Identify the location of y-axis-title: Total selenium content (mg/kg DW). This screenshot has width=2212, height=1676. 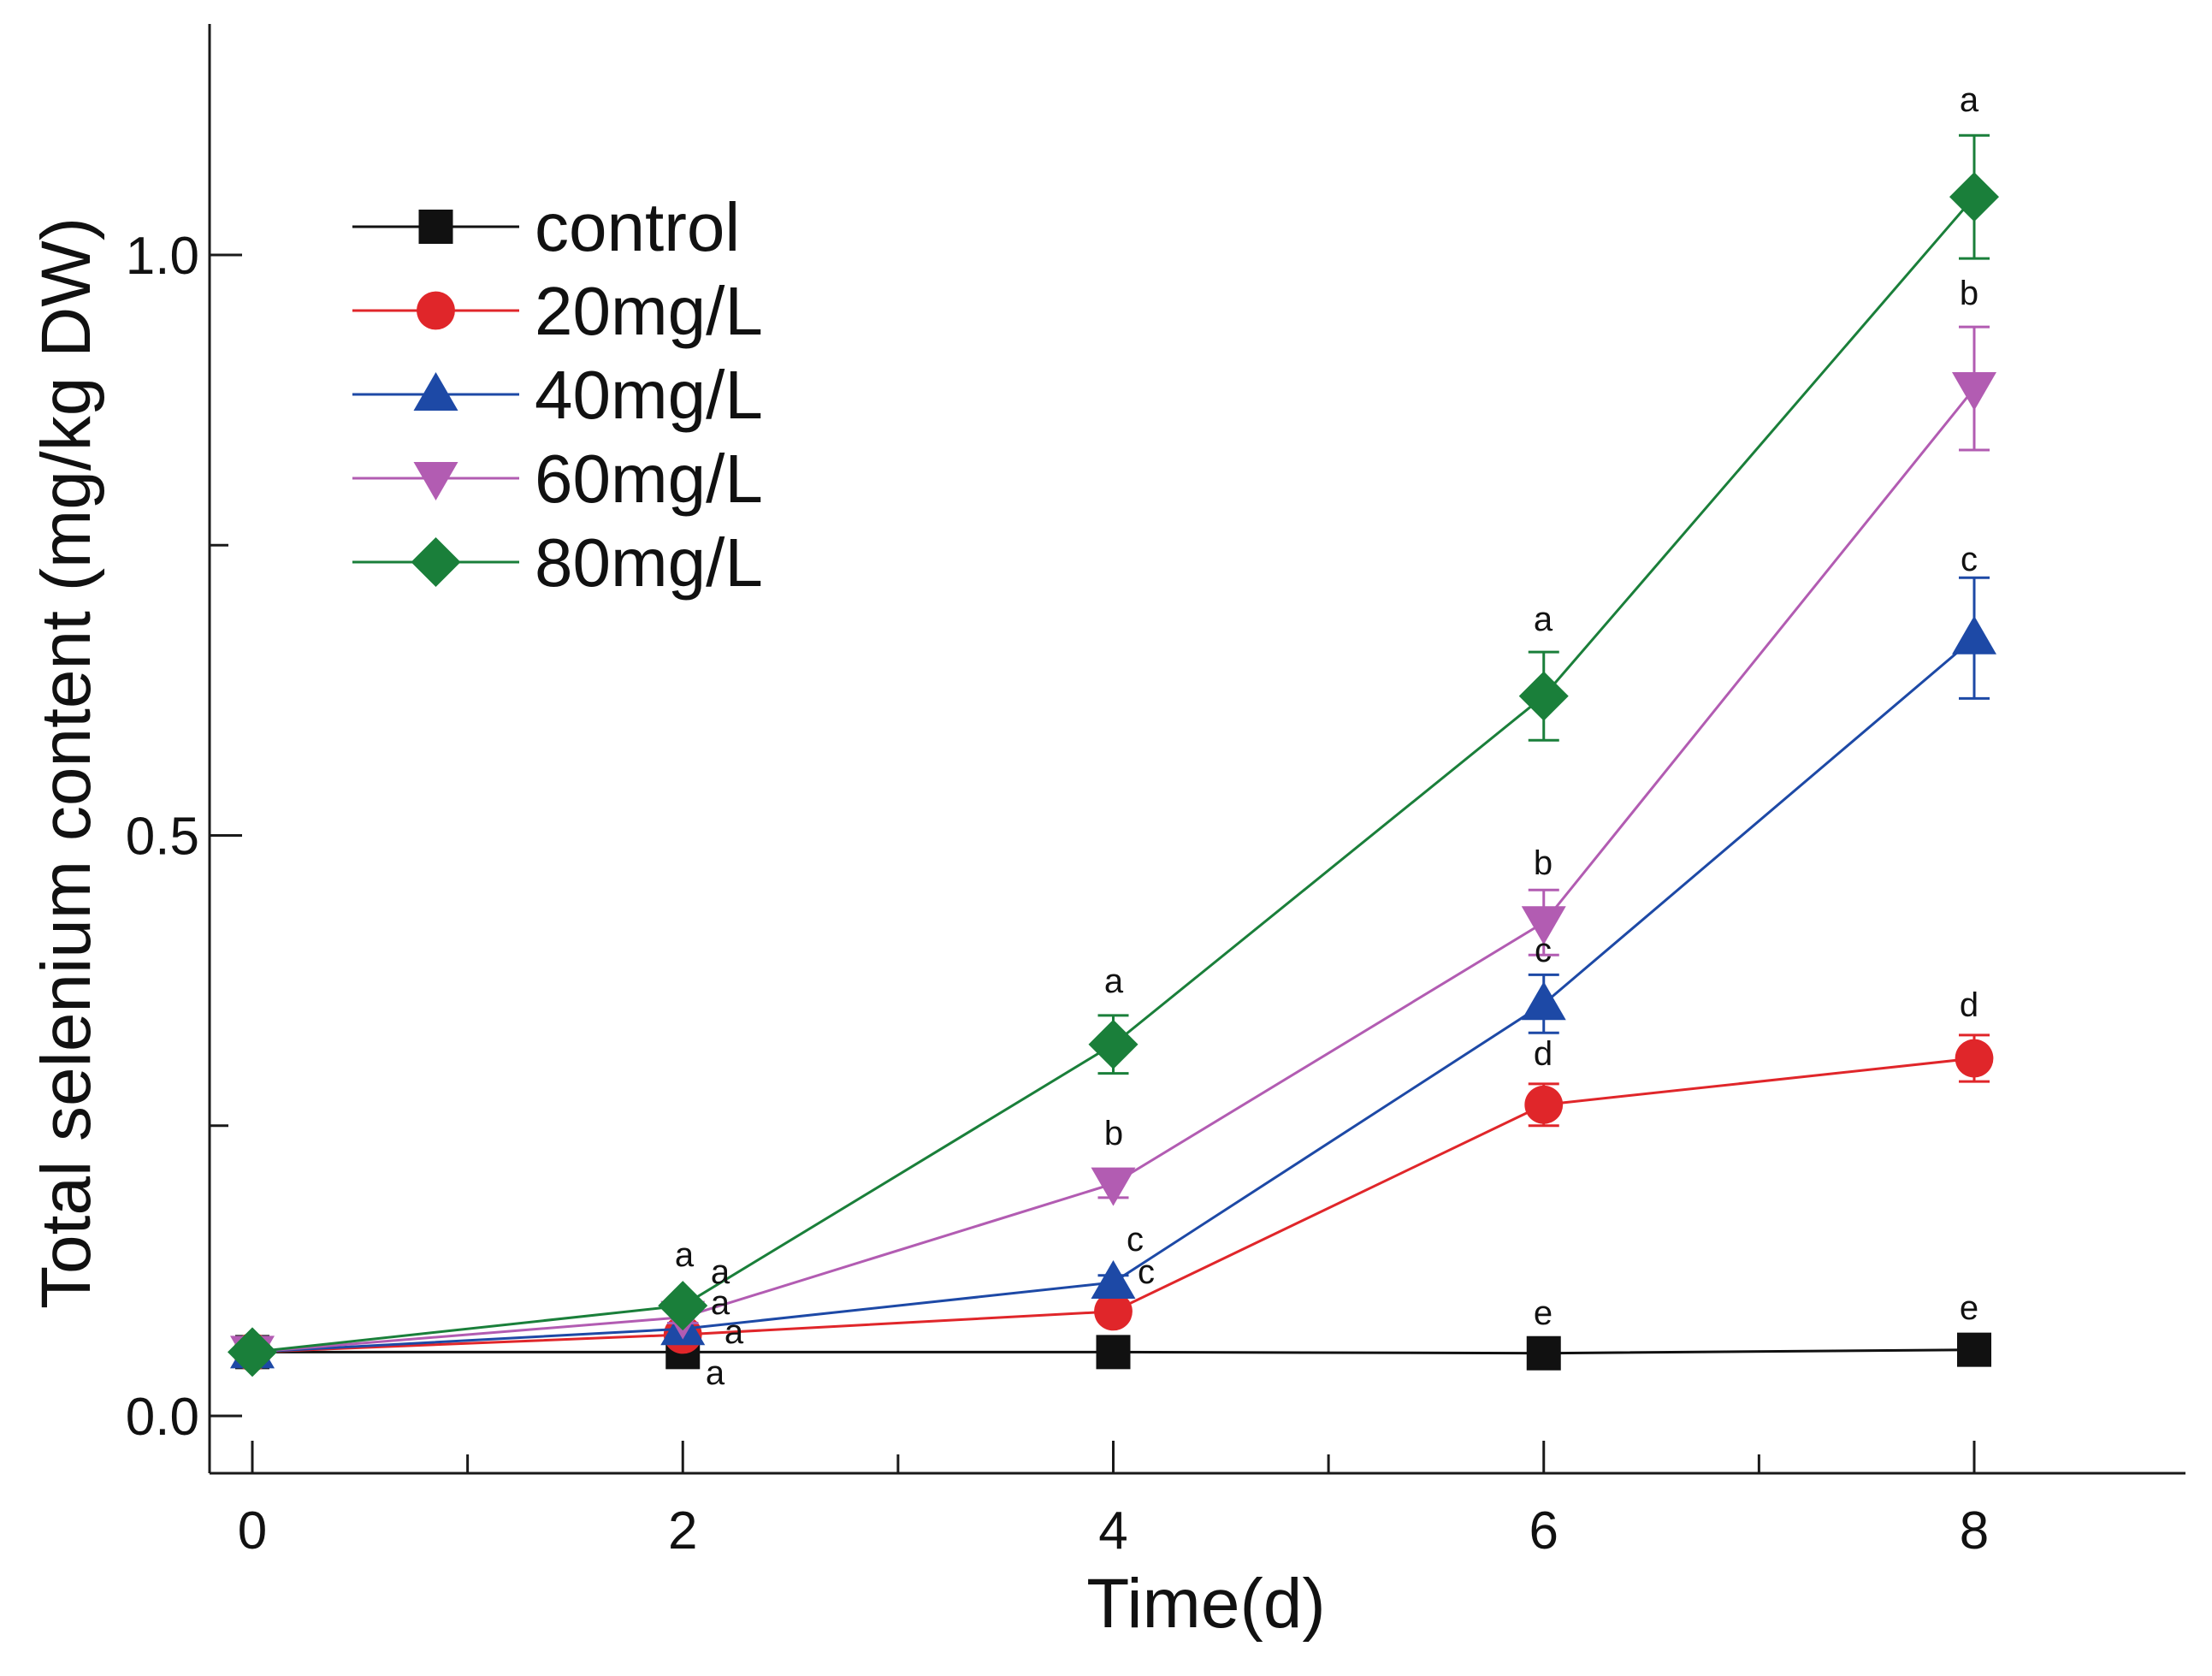
(66, 763).